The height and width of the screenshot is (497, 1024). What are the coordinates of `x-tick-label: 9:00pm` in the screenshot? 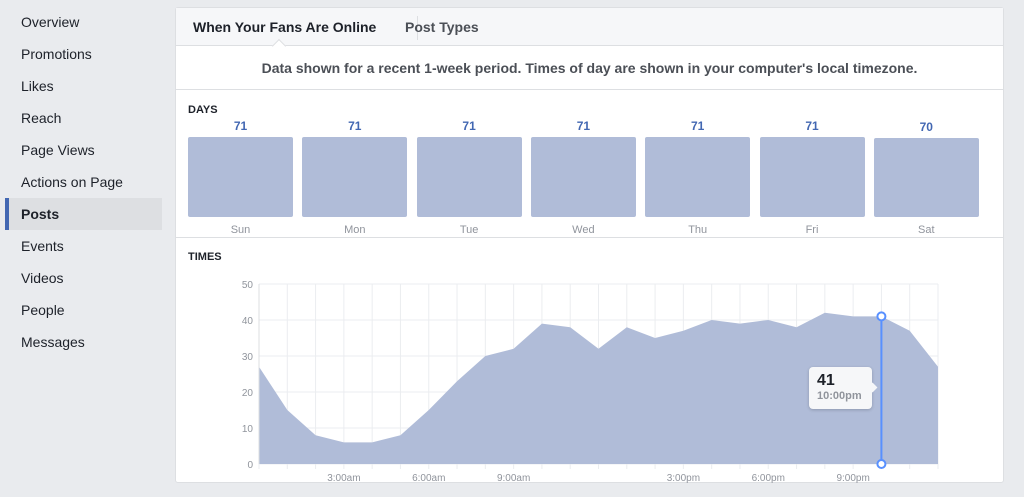 It's located at (852, 478).